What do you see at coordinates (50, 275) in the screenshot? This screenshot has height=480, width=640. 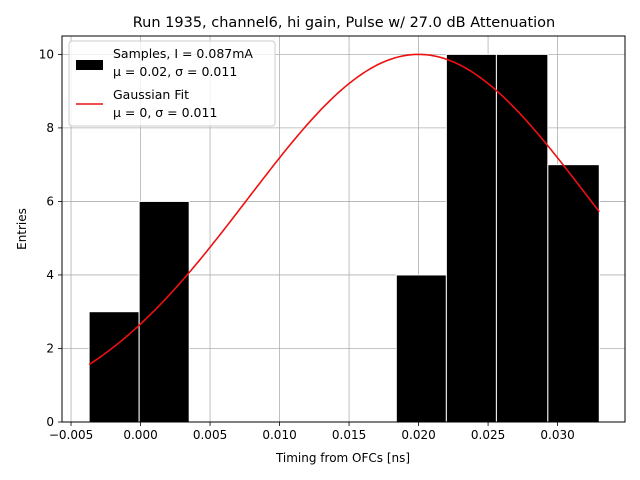 I see `y-tick-label: 4` at bounding box center [50, 275].